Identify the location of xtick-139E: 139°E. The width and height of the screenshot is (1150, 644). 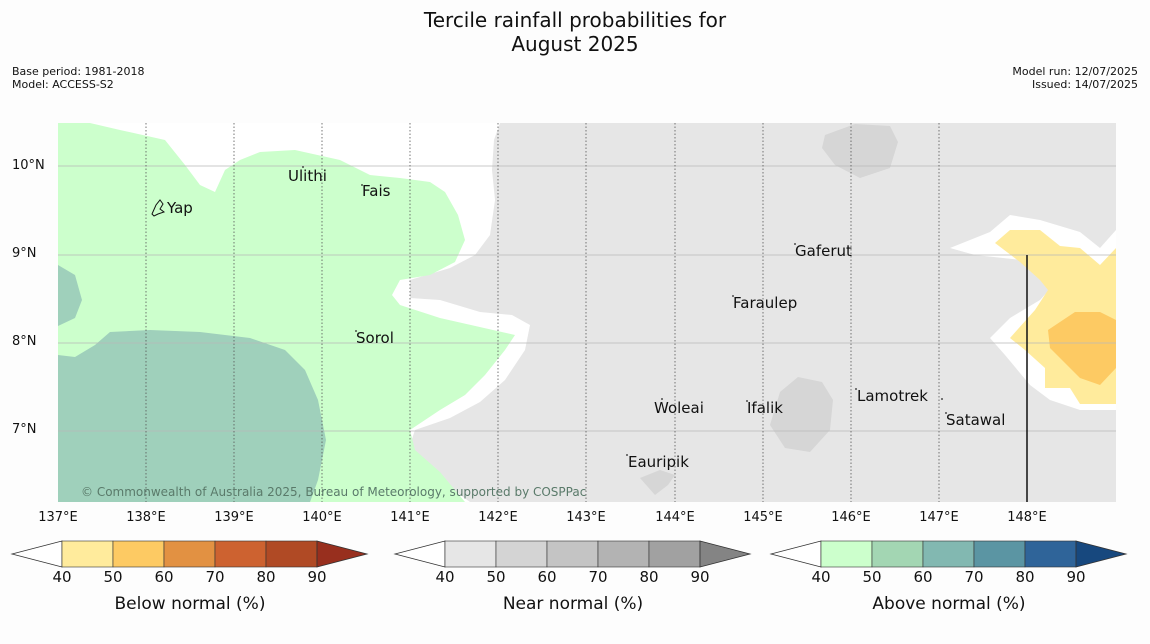
(234, 517).